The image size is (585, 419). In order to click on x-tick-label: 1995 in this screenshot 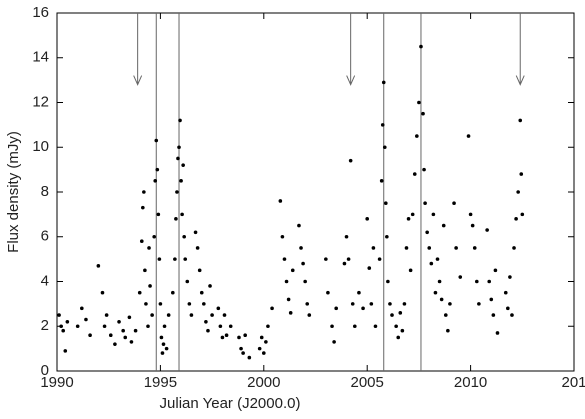, I will do `click(160, 382)`.